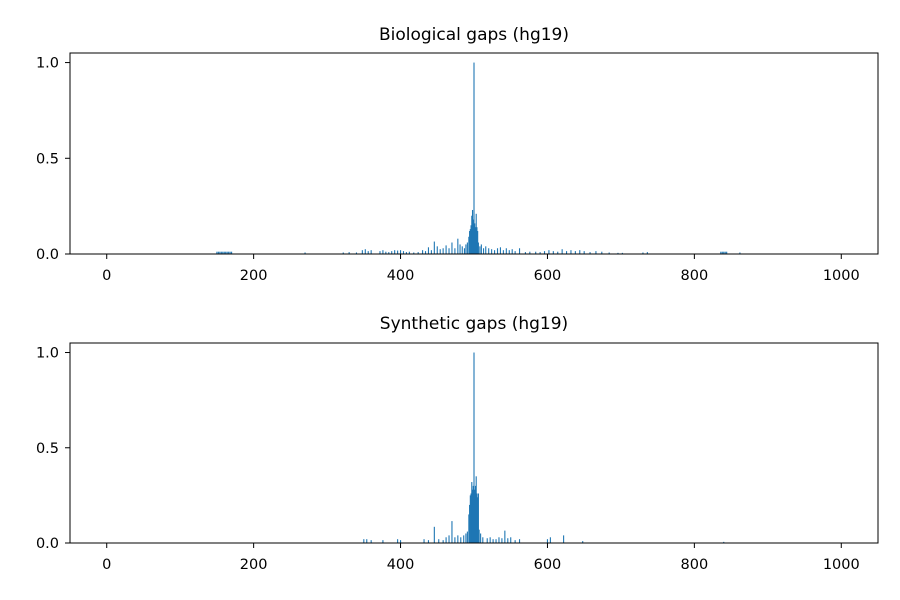 Image resolution: width=900 pixels, height=600 pixels. What do you see at coordinates (474, 35) in the screenshot?
I see `subplot-1-title: Biological gaps (hg19)` at bounding box center [474, 35].